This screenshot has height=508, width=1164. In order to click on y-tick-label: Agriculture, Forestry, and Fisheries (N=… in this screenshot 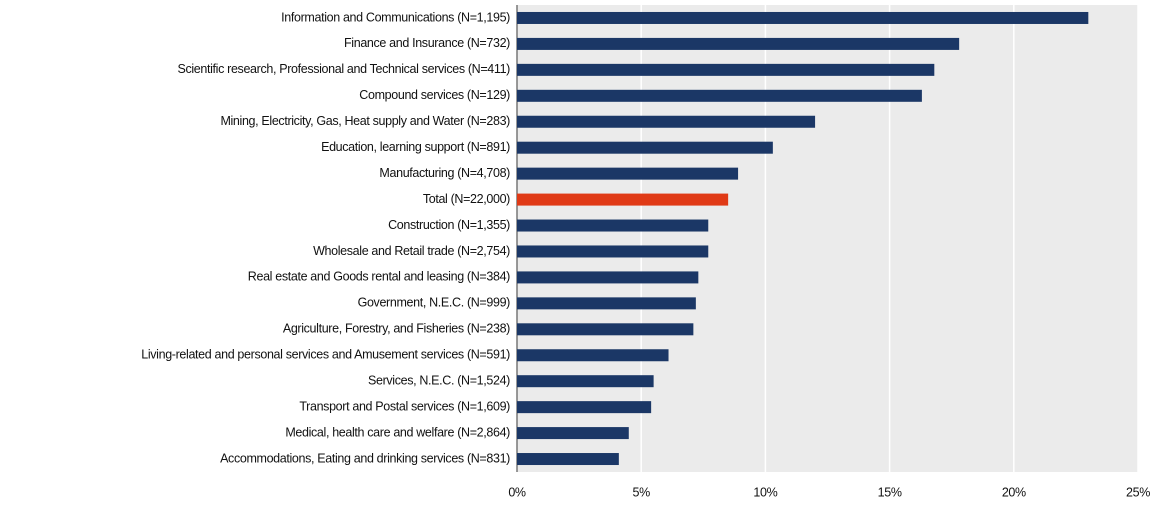, I will do `click(396, 329)`.